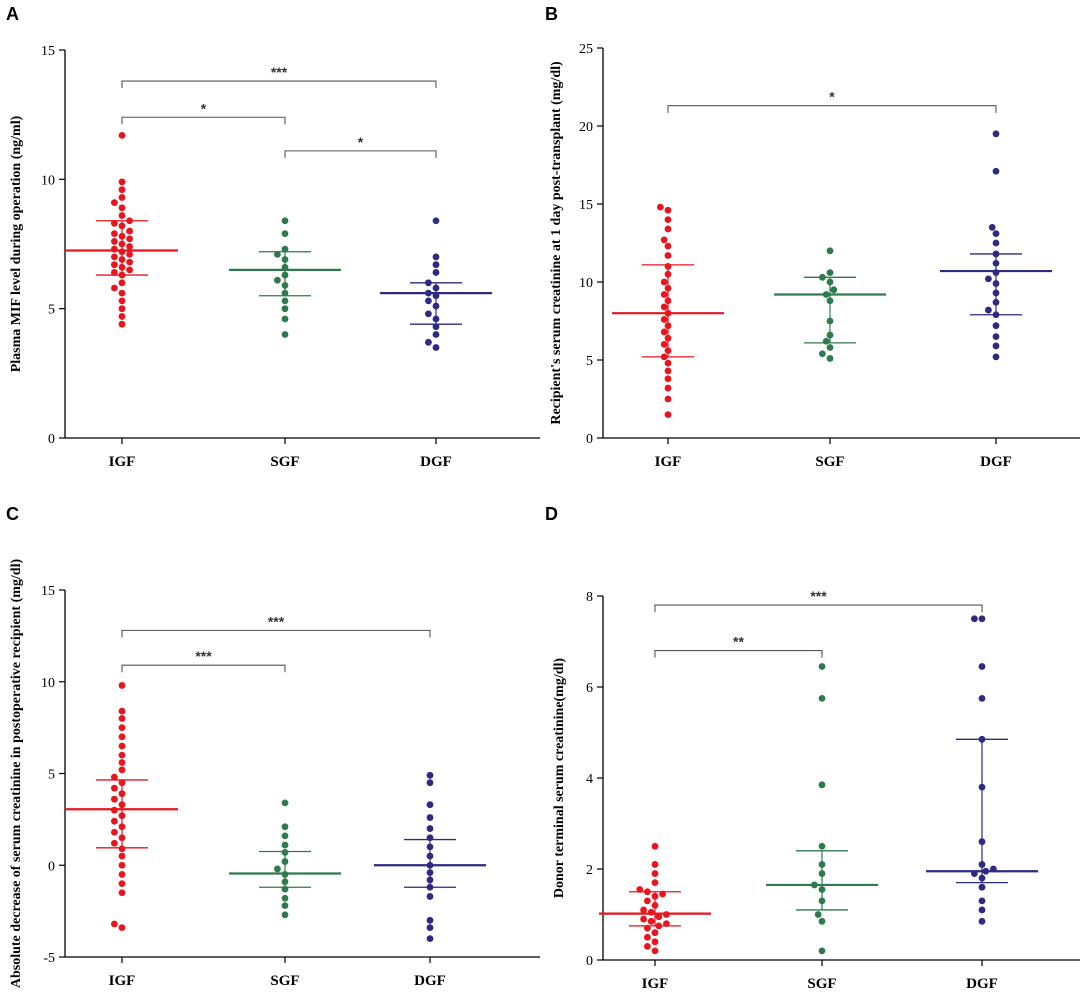 The height and width of the screenshot is (1004, 1084). I want to click on y-tick-label-d: 2, so click(589, 870).